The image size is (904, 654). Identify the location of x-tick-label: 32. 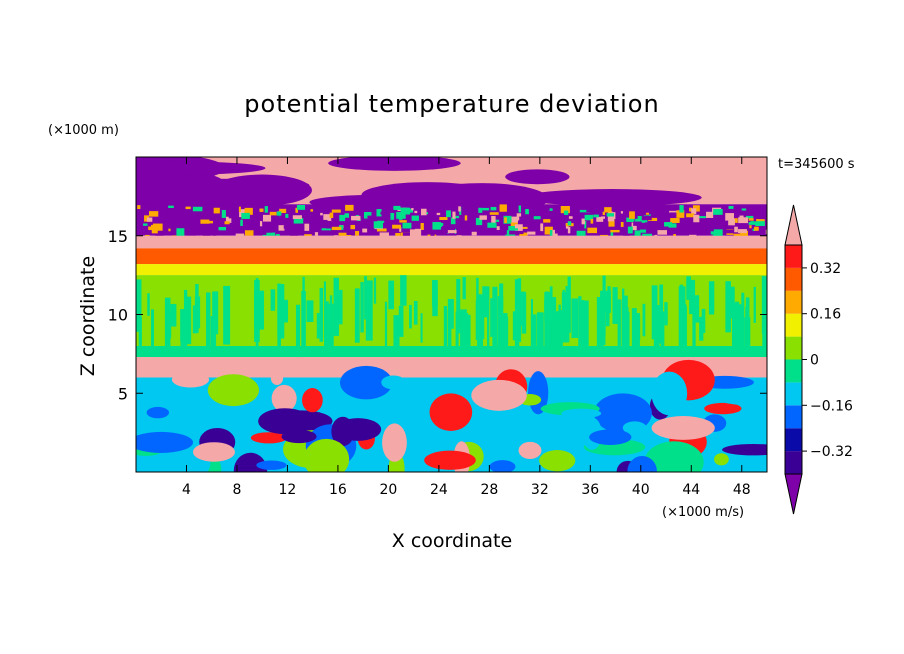
(540, 490).